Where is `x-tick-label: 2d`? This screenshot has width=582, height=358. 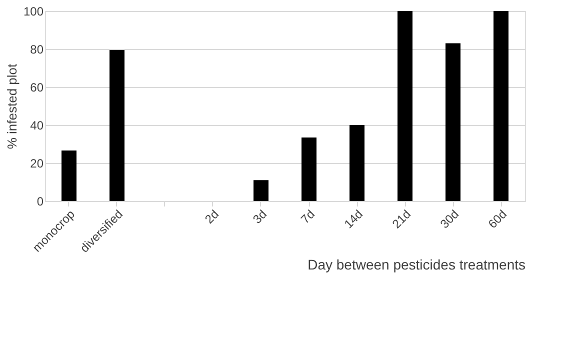
x-tick-label: 2d is located at coordinates (212, 216).